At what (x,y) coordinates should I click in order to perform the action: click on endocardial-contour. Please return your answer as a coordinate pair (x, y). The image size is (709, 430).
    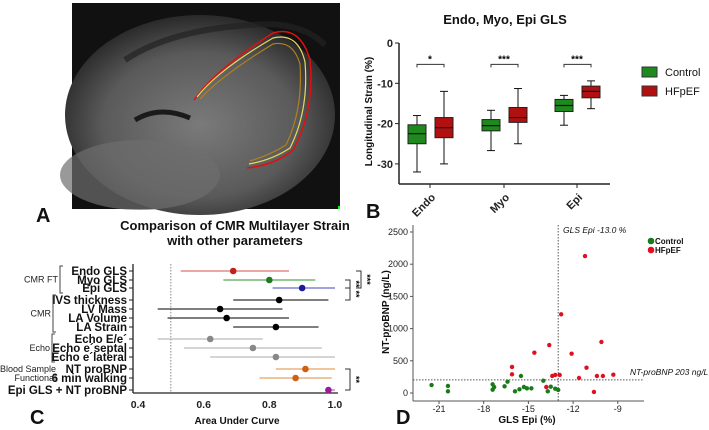
    Looking at the image, I should click on (250, 102).